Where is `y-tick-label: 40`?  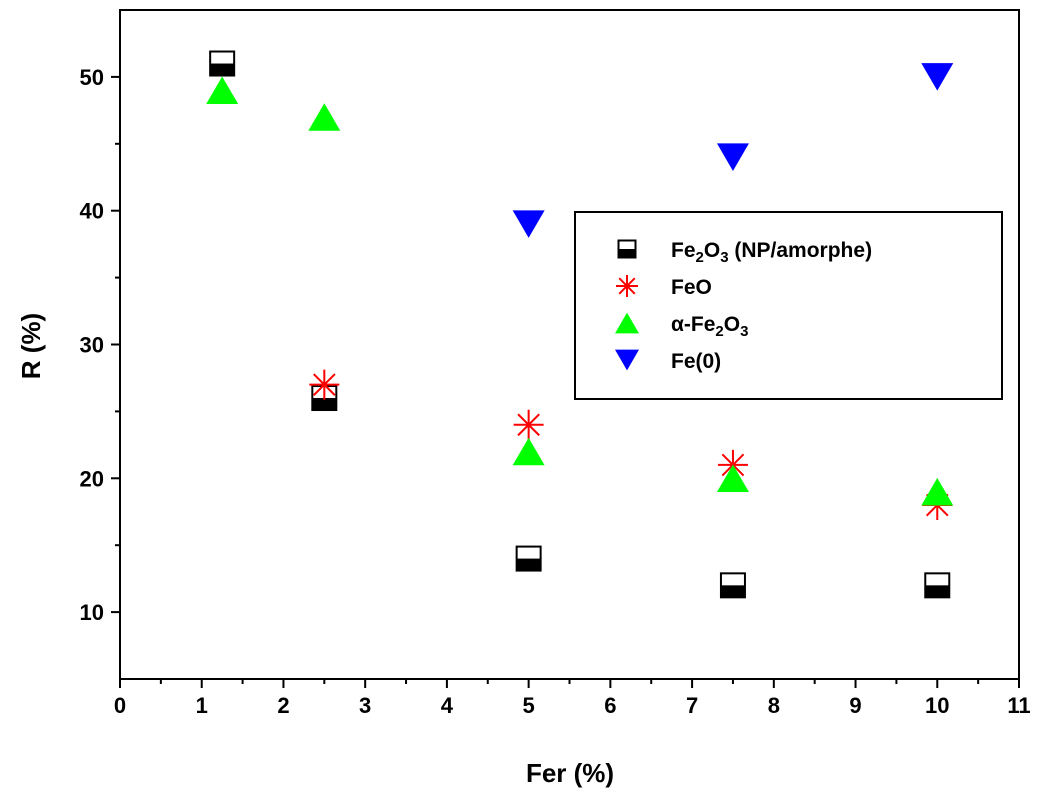 y-tick-label: 40 is located at coordinates (92, 211).